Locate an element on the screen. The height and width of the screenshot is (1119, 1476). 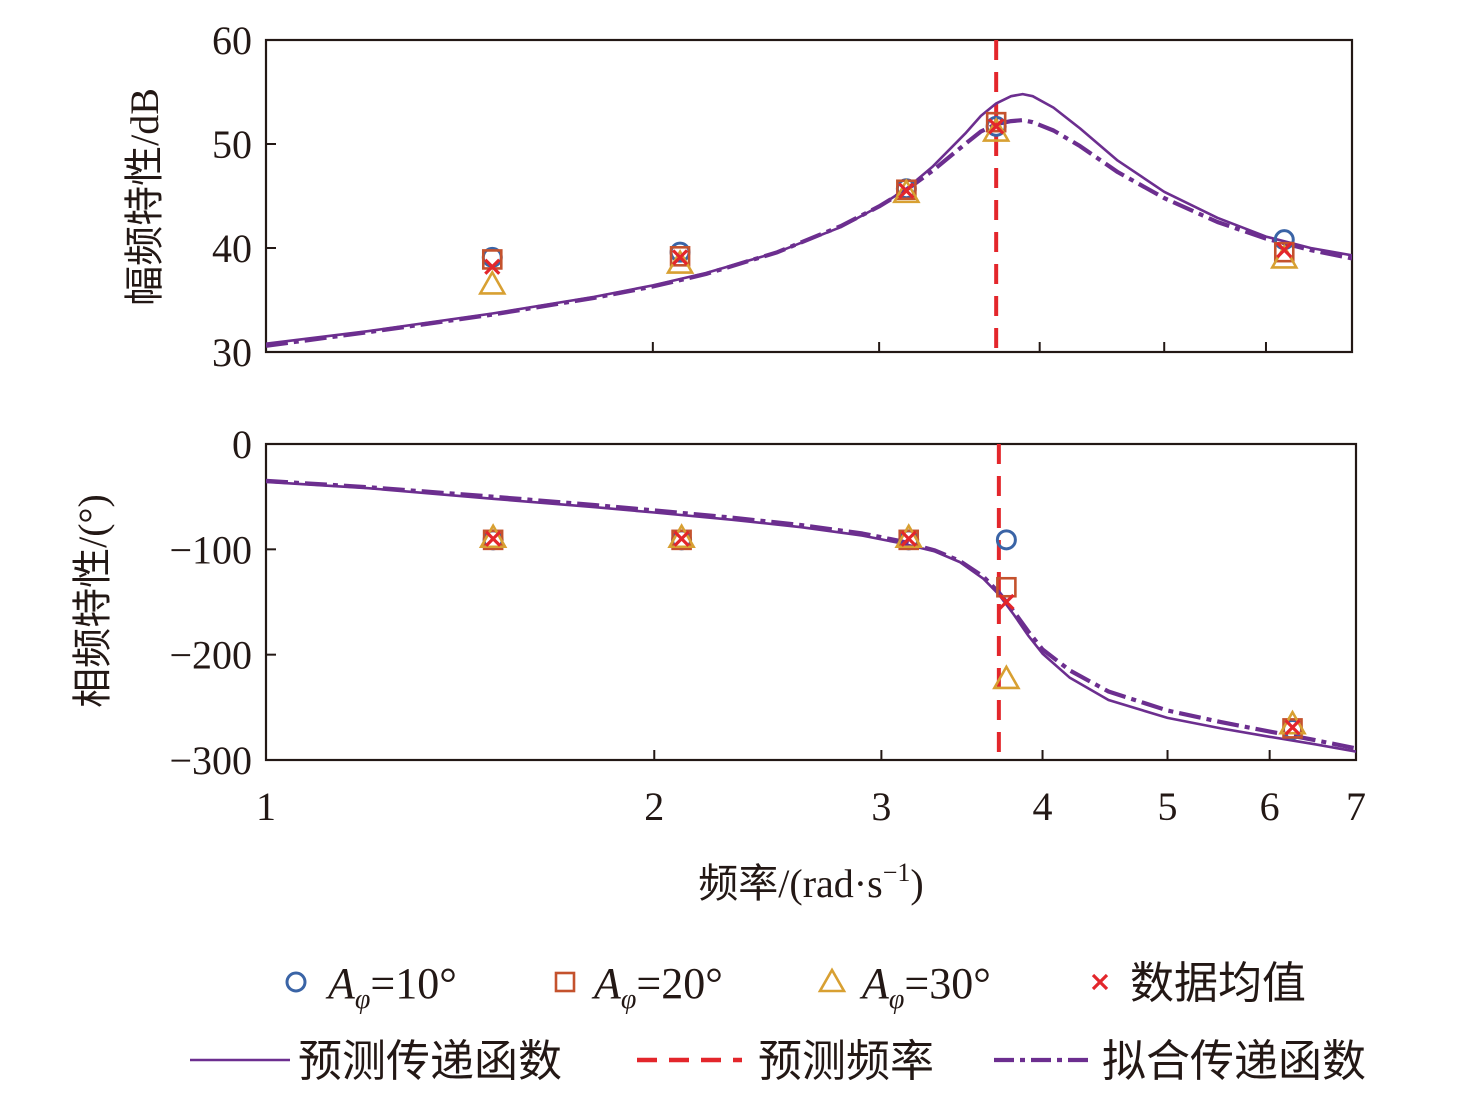
legend-label-rest: =20° is located at coordinates (679, 983).